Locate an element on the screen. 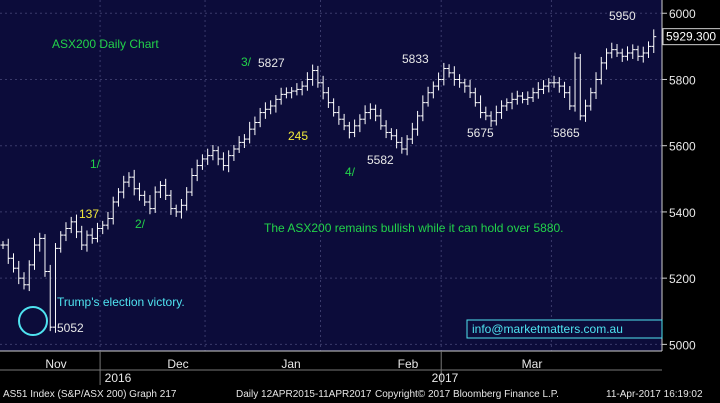 The width and height of the screenshot is (720, 403). y-tick-label: 5400 is located at coordinates (682, 213).